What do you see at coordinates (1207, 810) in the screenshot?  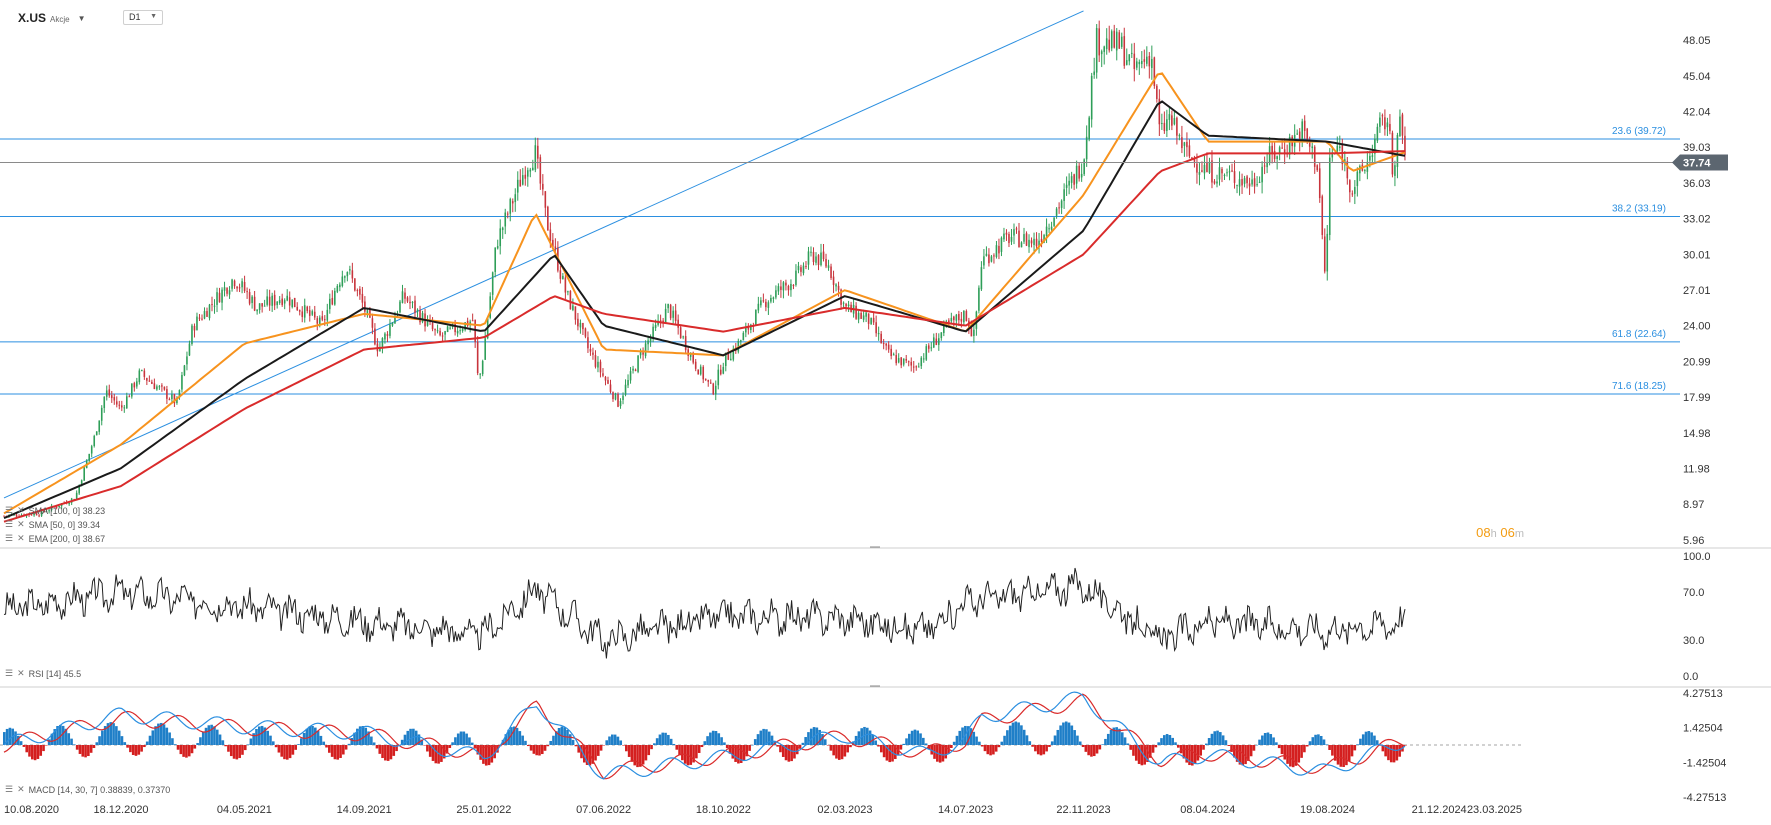 I see `date-axis-tick: 08.04.2024` at bounding box center [1207, 810].